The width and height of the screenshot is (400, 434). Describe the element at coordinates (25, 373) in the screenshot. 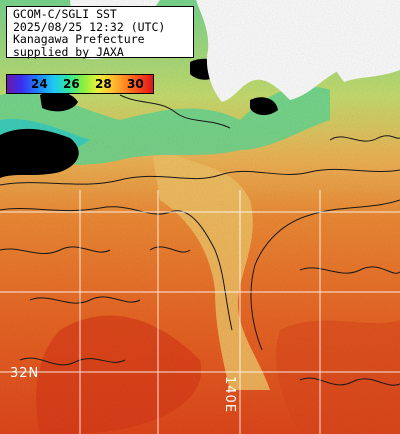

I see `latitude-label: 32N` at that location.